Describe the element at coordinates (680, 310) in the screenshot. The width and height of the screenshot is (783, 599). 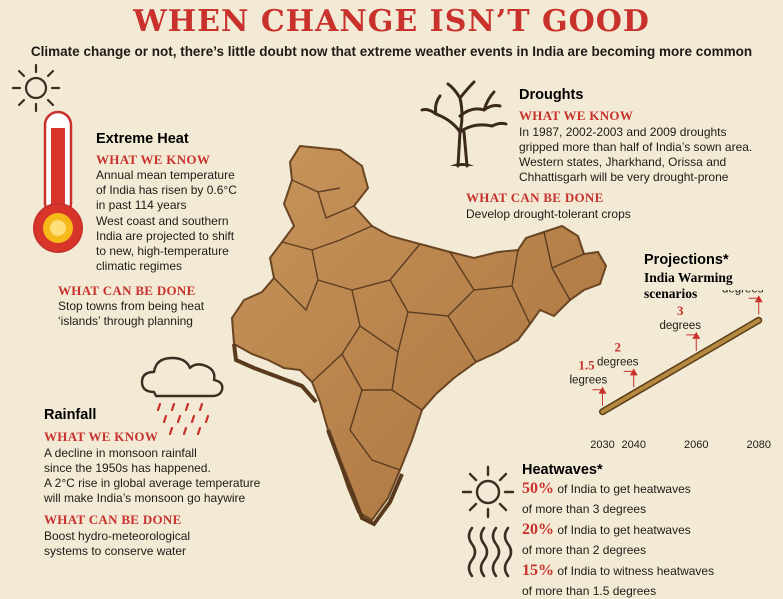
I see `point-label-value: 3` at that location.